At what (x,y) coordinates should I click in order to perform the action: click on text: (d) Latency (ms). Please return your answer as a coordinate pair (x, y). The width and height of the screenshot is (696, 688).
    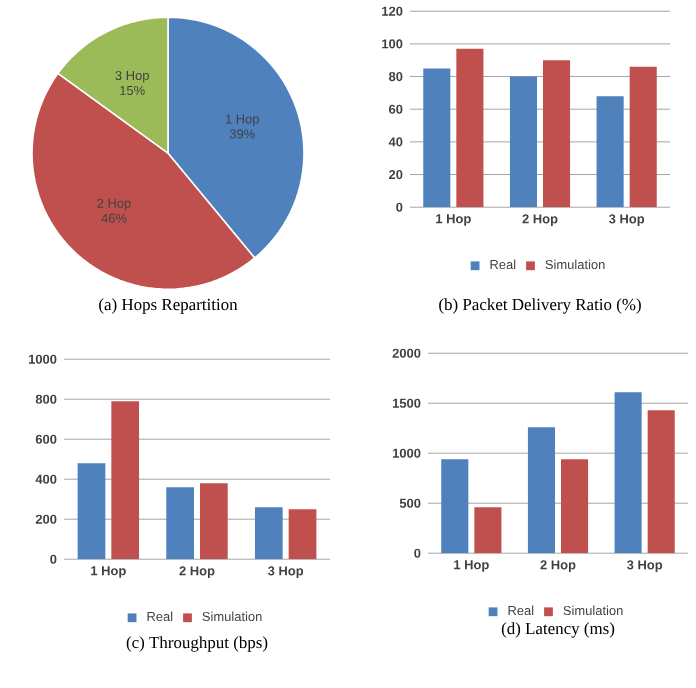
    Looking at the image, I should click on (558, 630).